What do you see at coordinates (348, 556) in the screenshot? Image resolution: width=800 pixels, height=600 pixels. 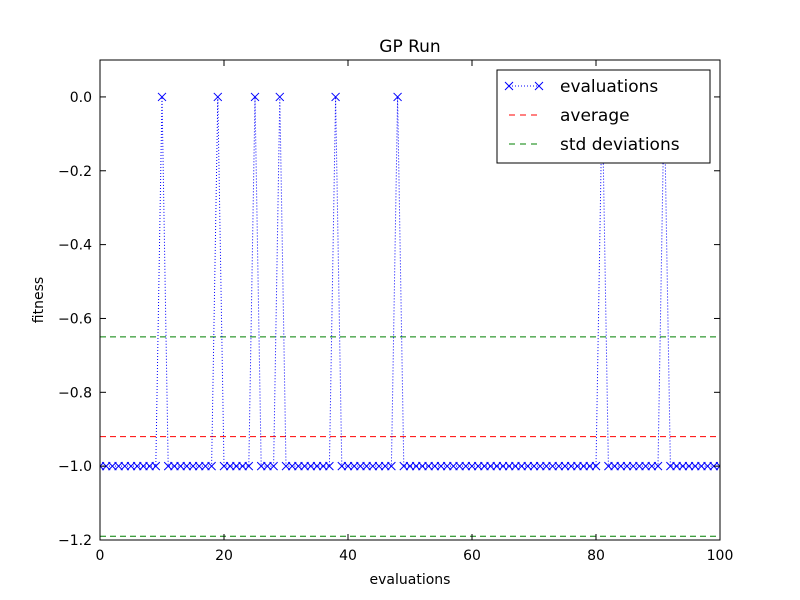 I see `x-tick-label: 40` at bounding box center [348, 556].